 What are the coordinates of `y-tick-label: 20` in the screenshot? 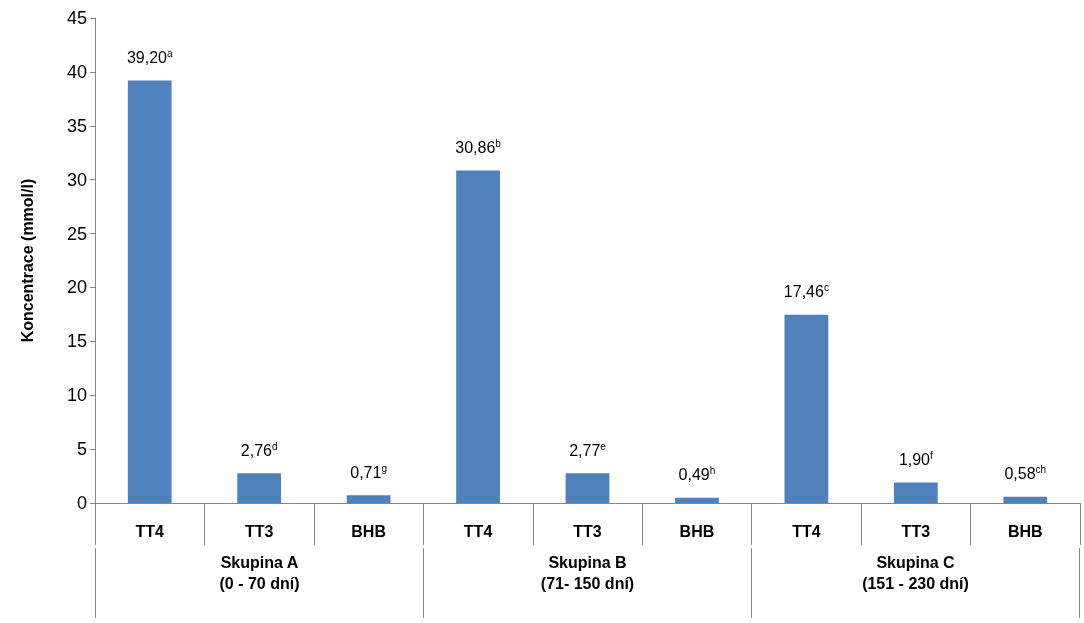 It's located at (76, 287).